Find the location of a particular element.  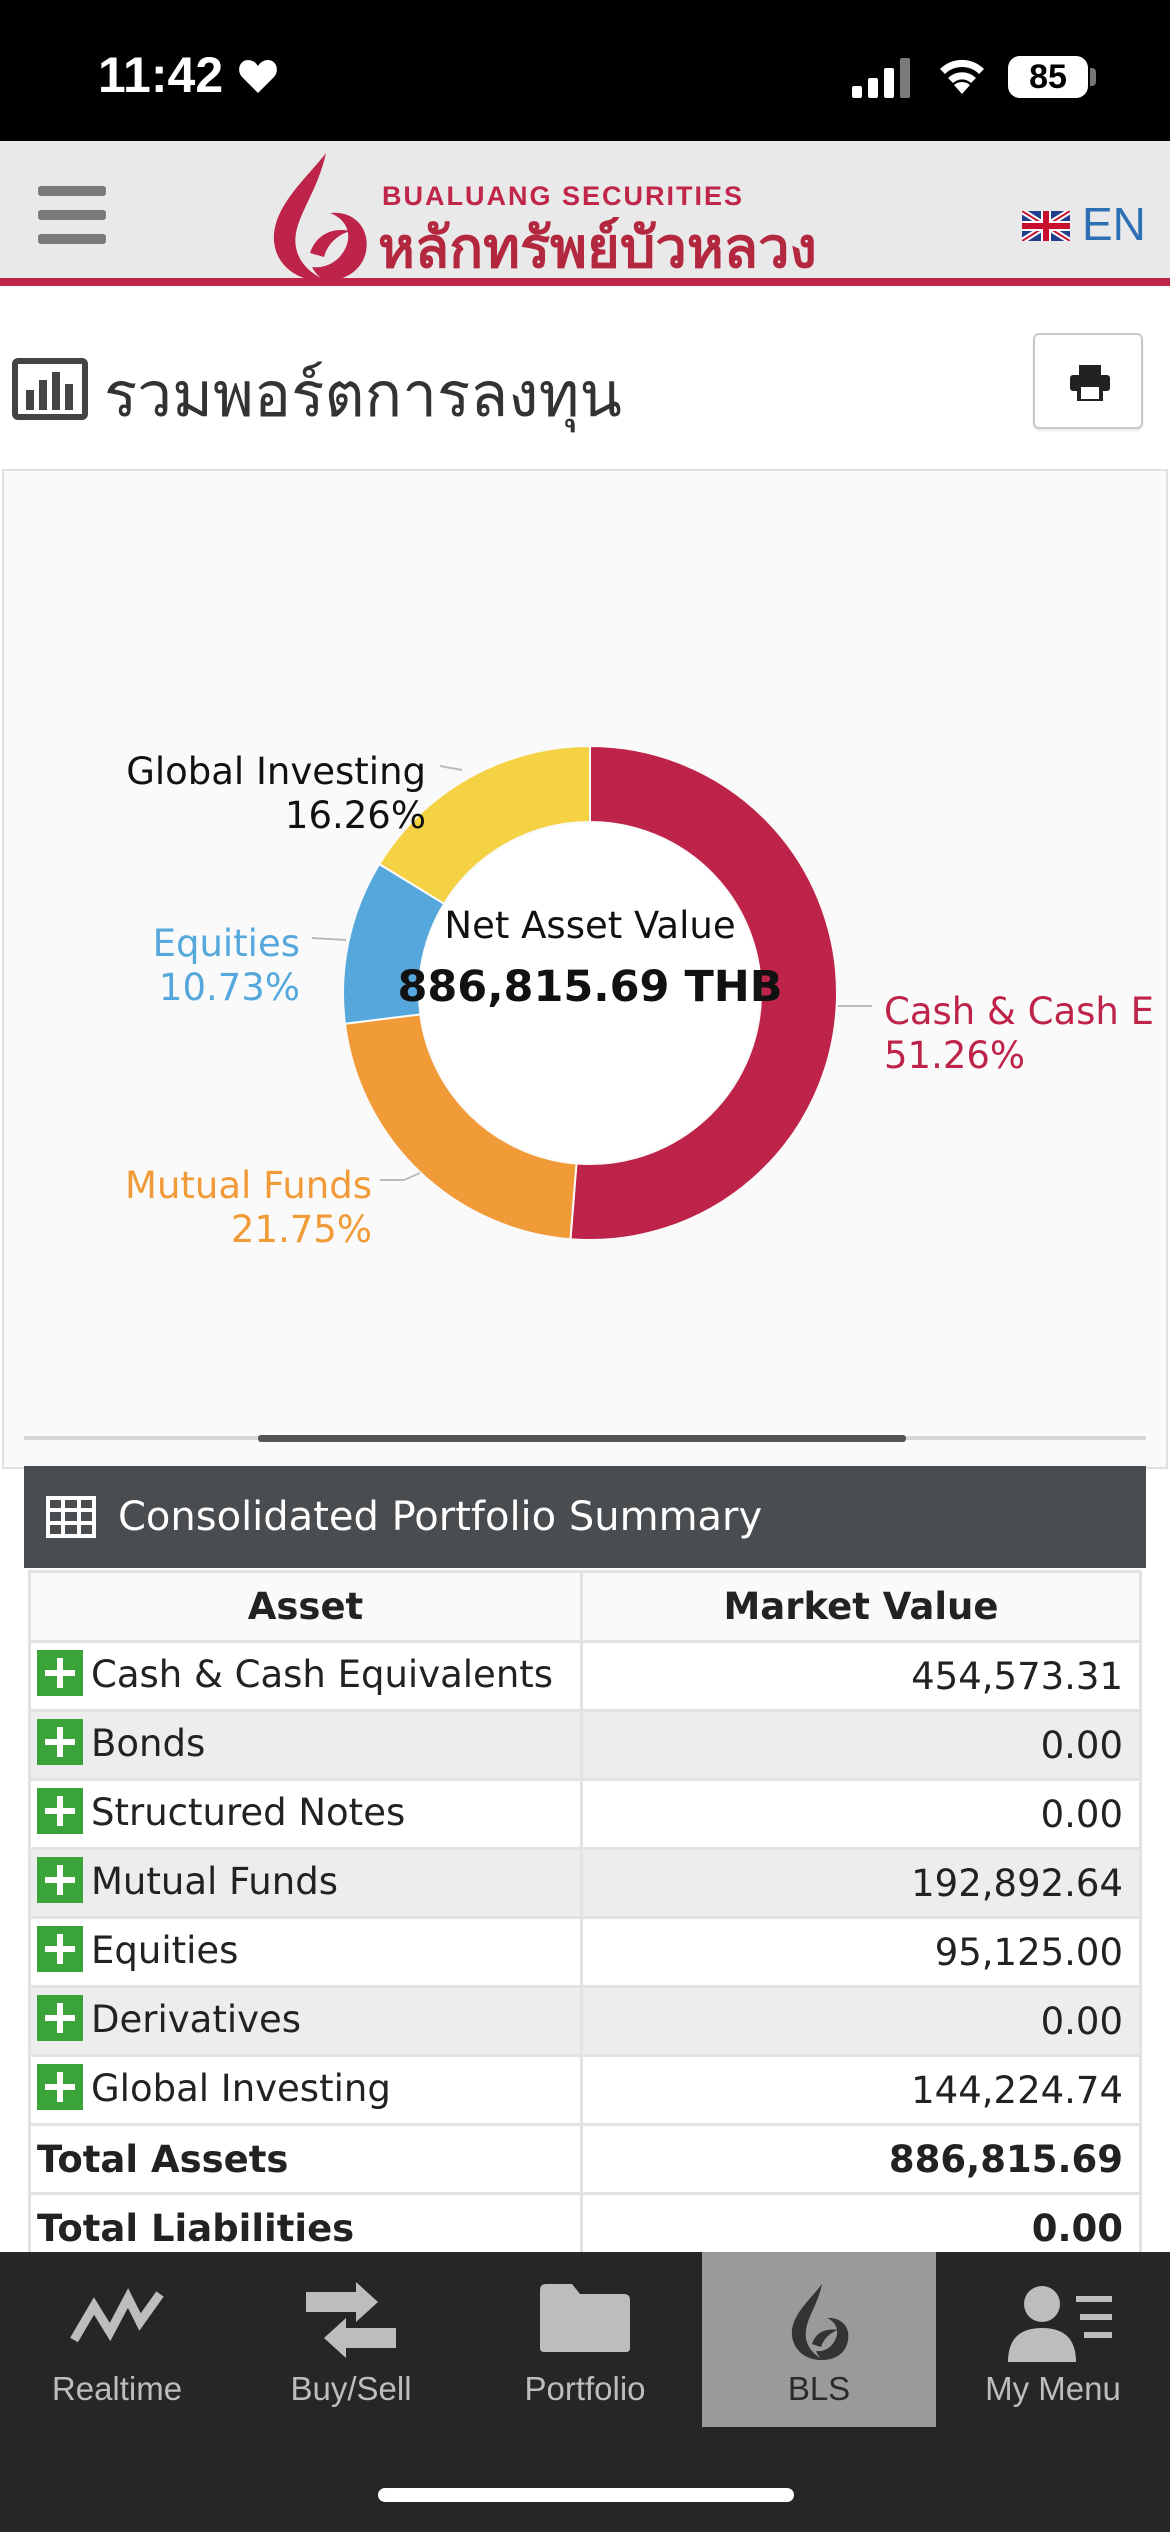

asset-name: Equities is located at coordinates (165, 1950).